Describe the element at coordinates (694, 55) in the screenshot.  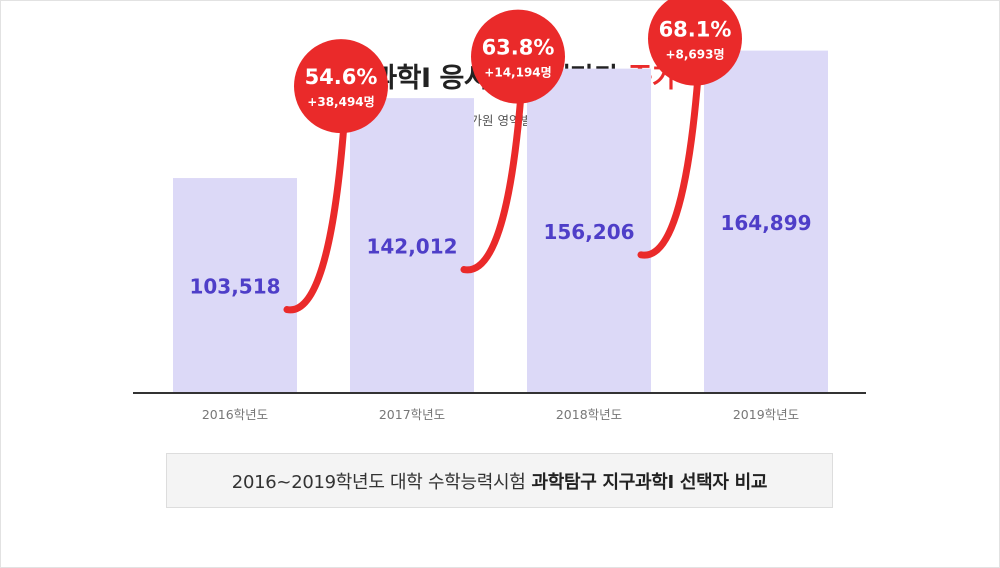
I see `growth-change: +8,693명` at that location.